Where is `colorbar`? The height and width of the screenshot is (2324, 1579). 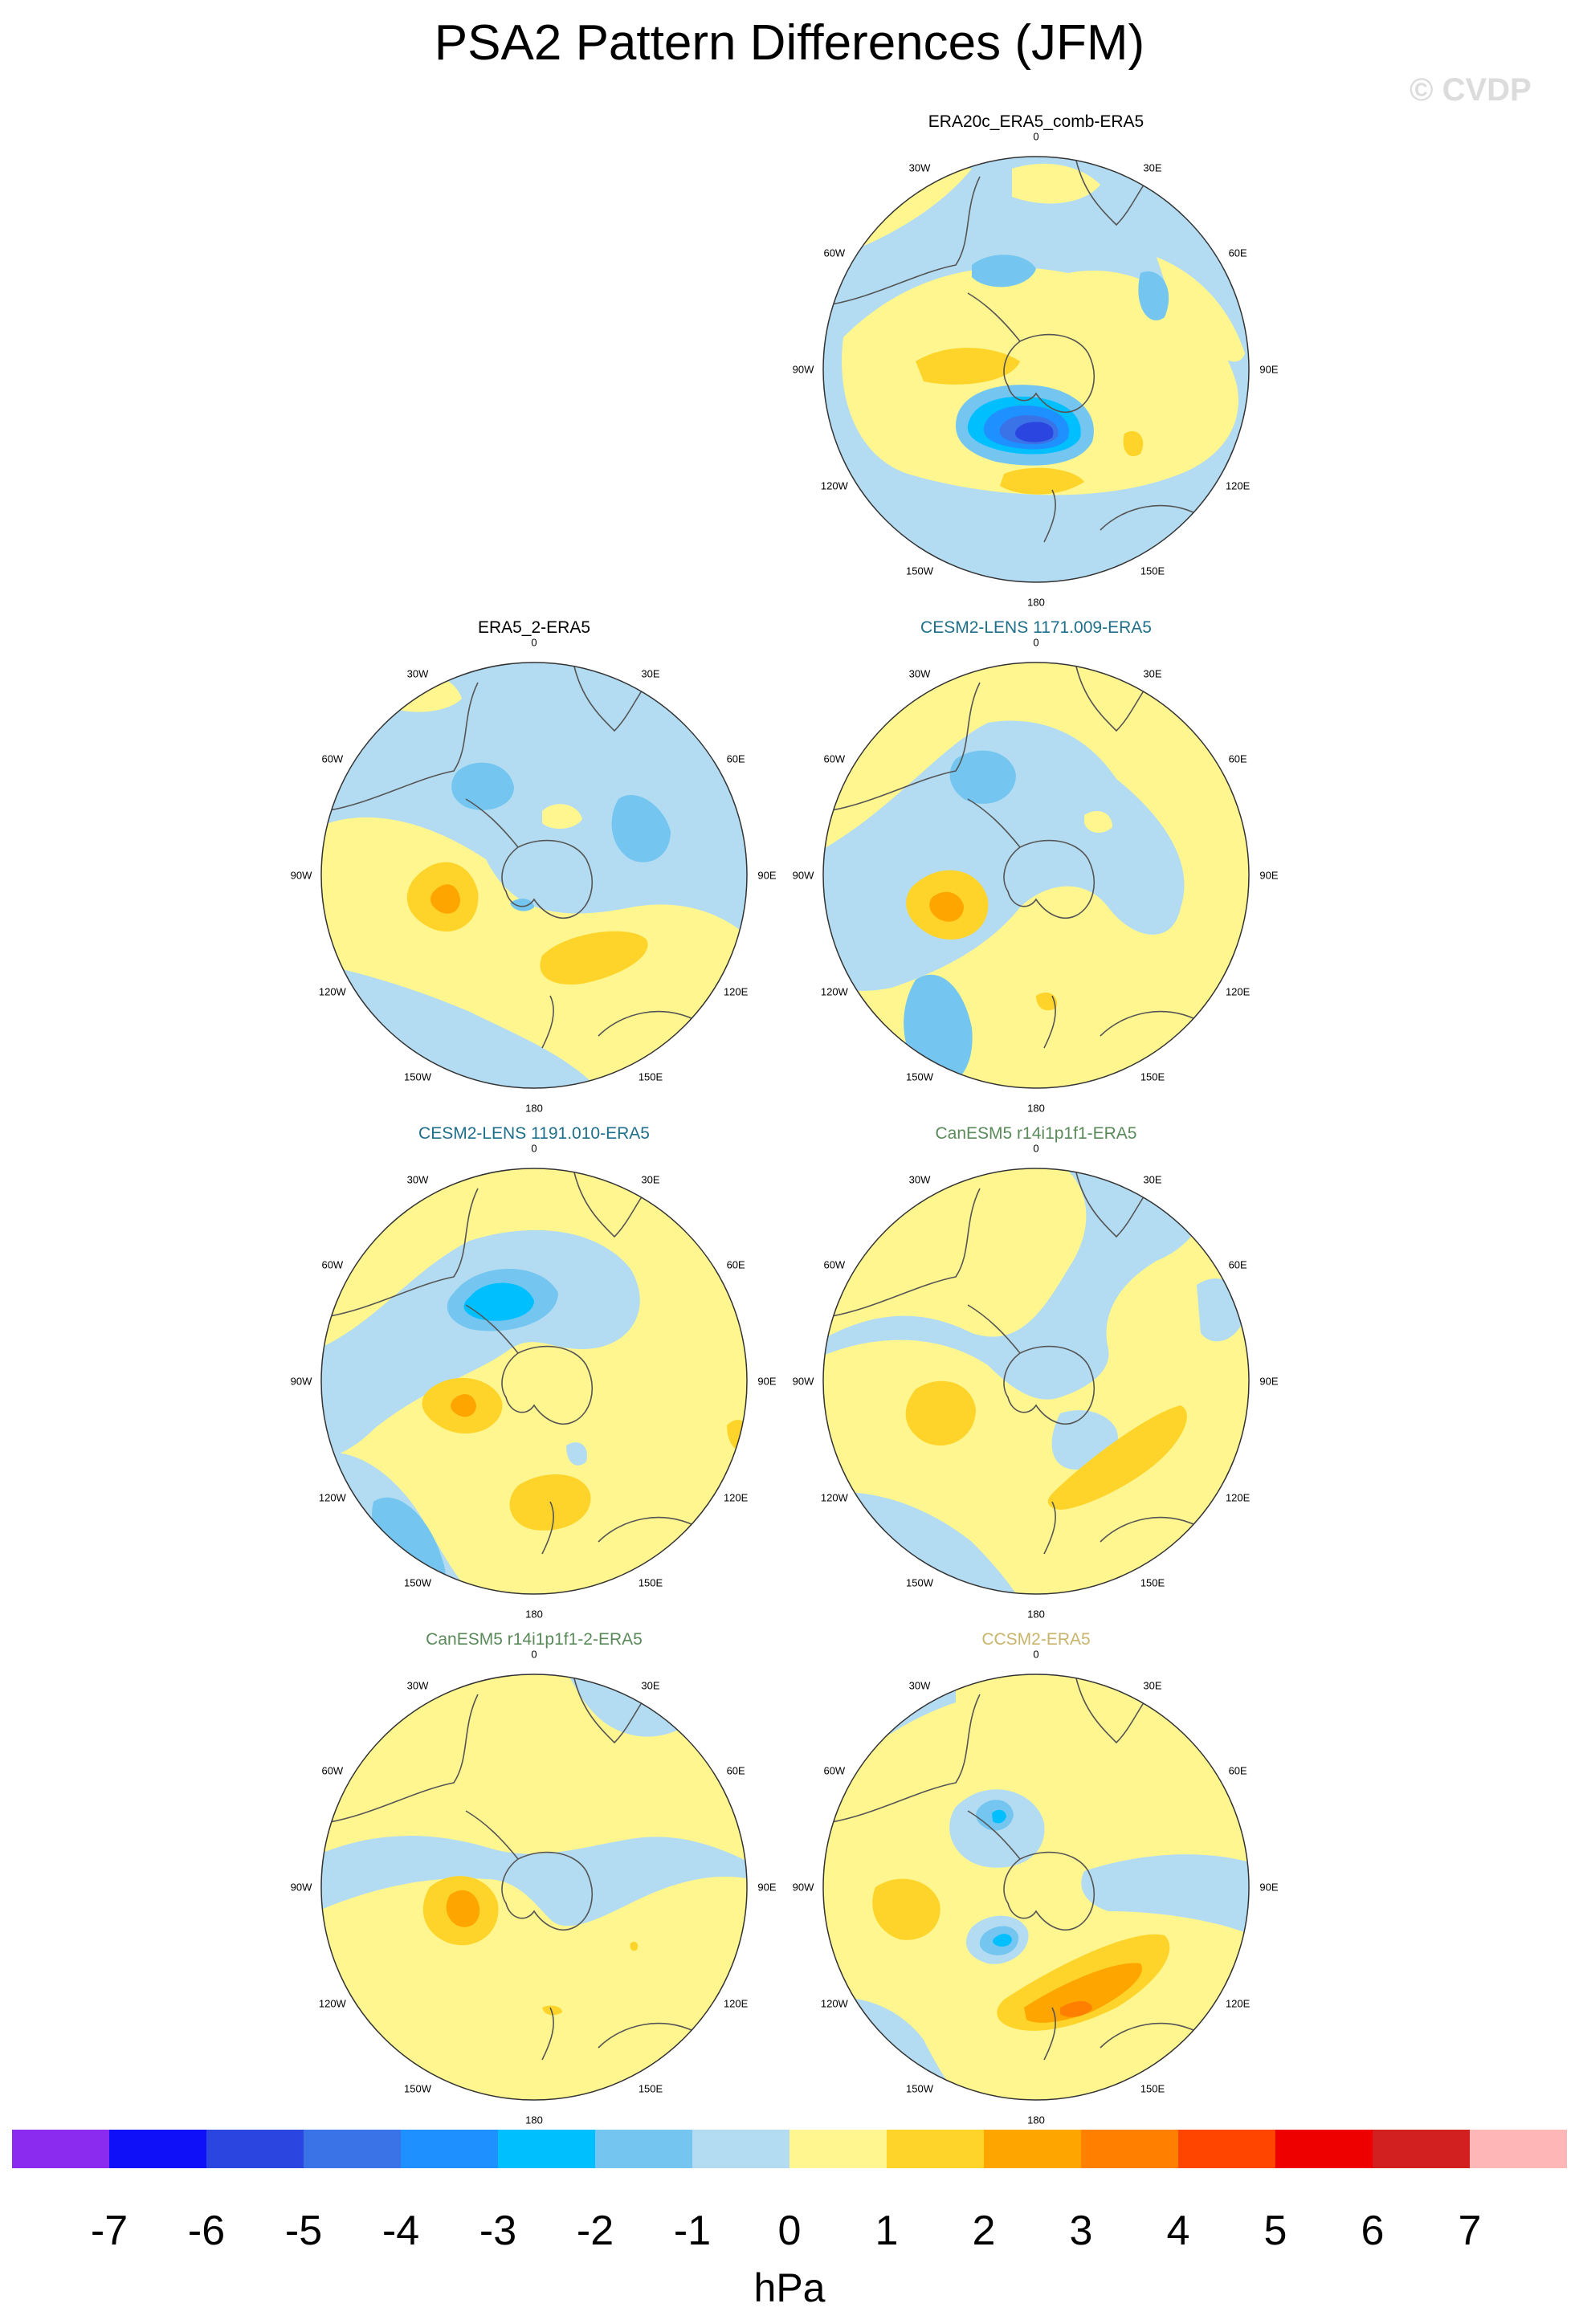
colorbar is located at coordinates (790, 2186).